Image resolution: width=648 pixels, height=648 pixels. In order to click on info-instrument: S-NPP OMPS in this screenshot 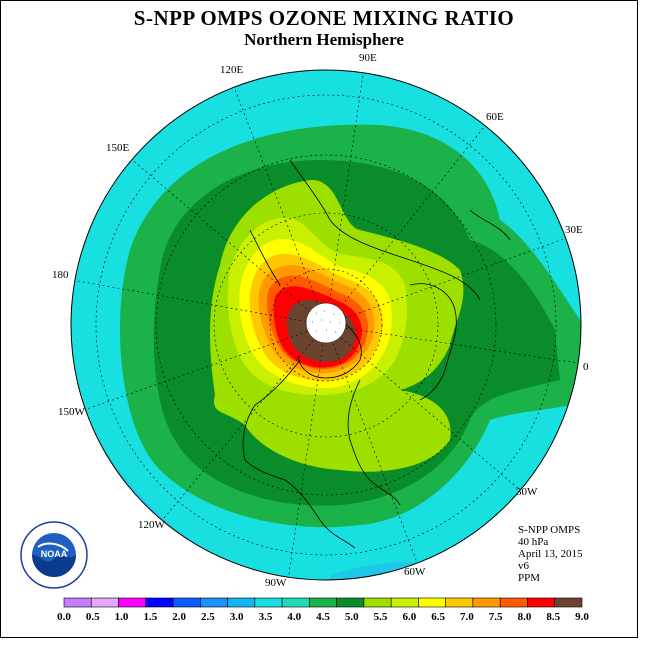, I will do `click(549, 530)`.